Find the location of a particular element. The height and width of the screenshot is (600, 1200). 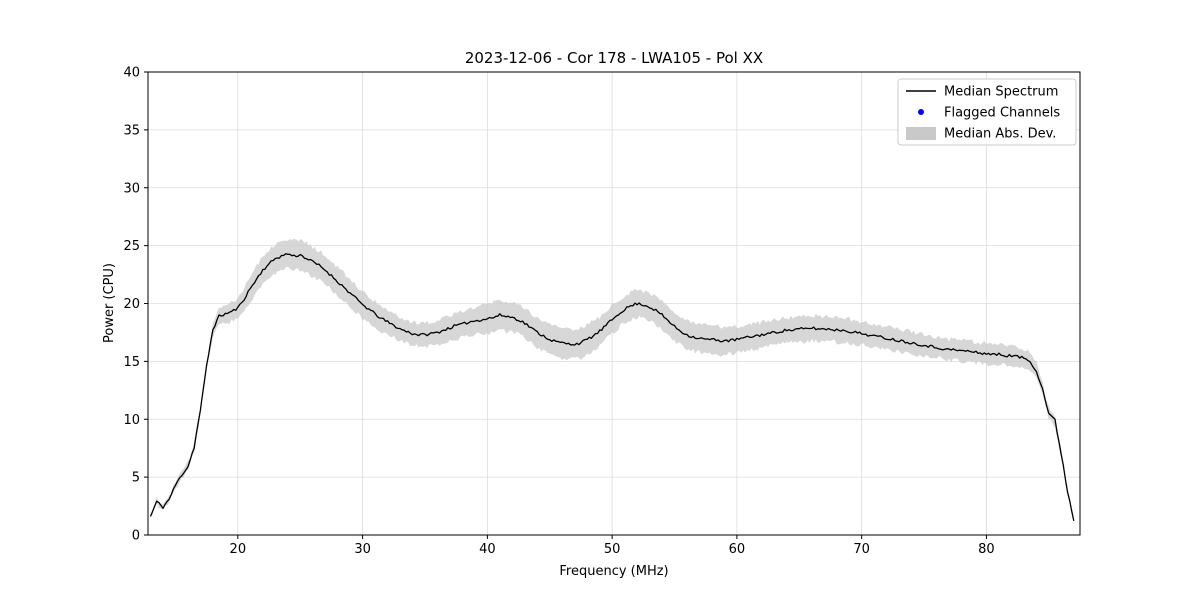

y-tick-label: 25 is located at coordinates (131, 246).